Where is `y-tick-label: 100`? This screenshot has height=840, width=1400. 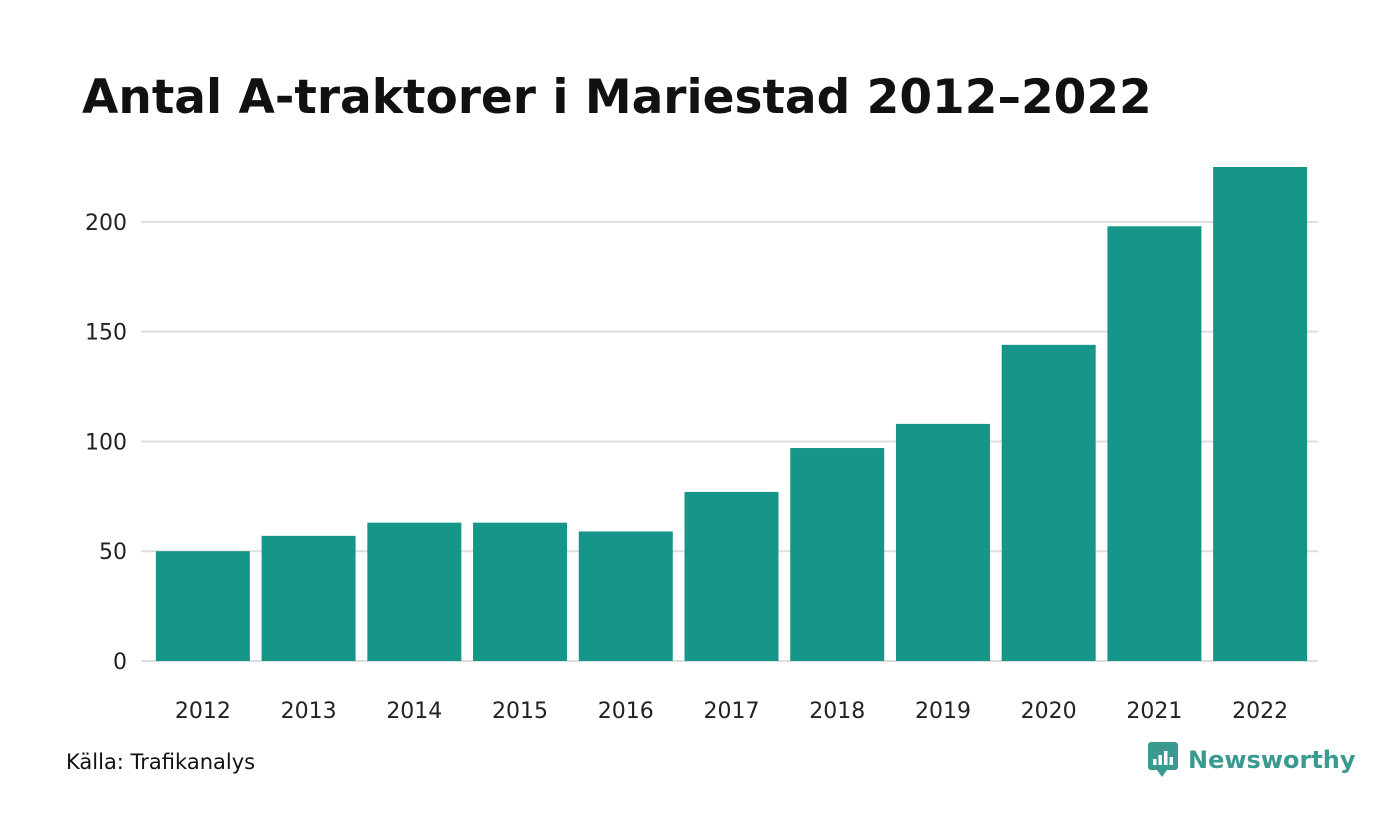 y-tick-label: 100 is located at coordinates (106, 442).